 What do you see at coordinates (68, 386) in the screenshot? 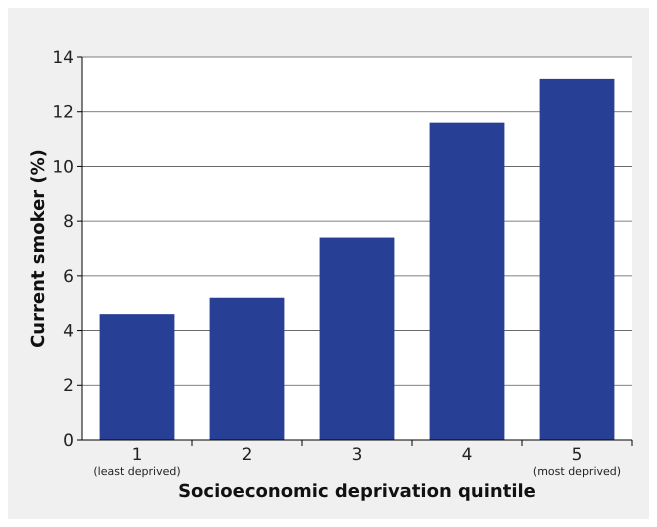
I see `y-tick-label: 2` at bounding box center [68, 386].